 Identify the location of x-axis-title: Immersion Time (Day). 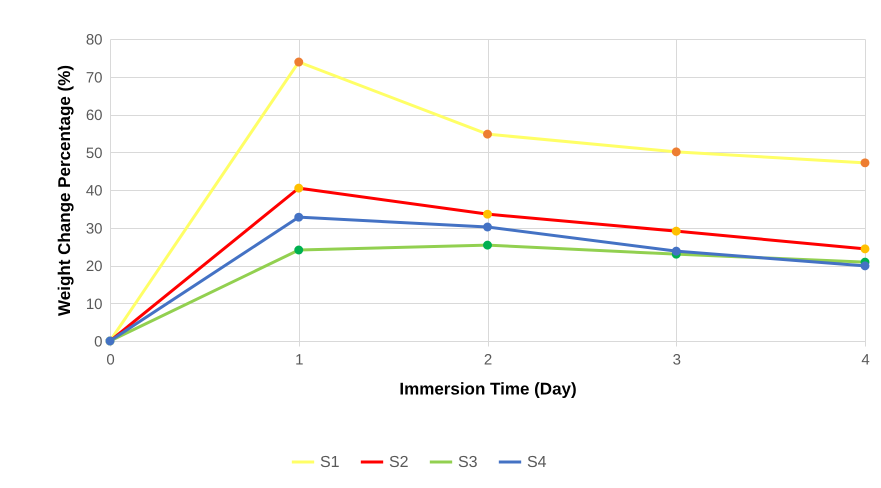
(488, 389).